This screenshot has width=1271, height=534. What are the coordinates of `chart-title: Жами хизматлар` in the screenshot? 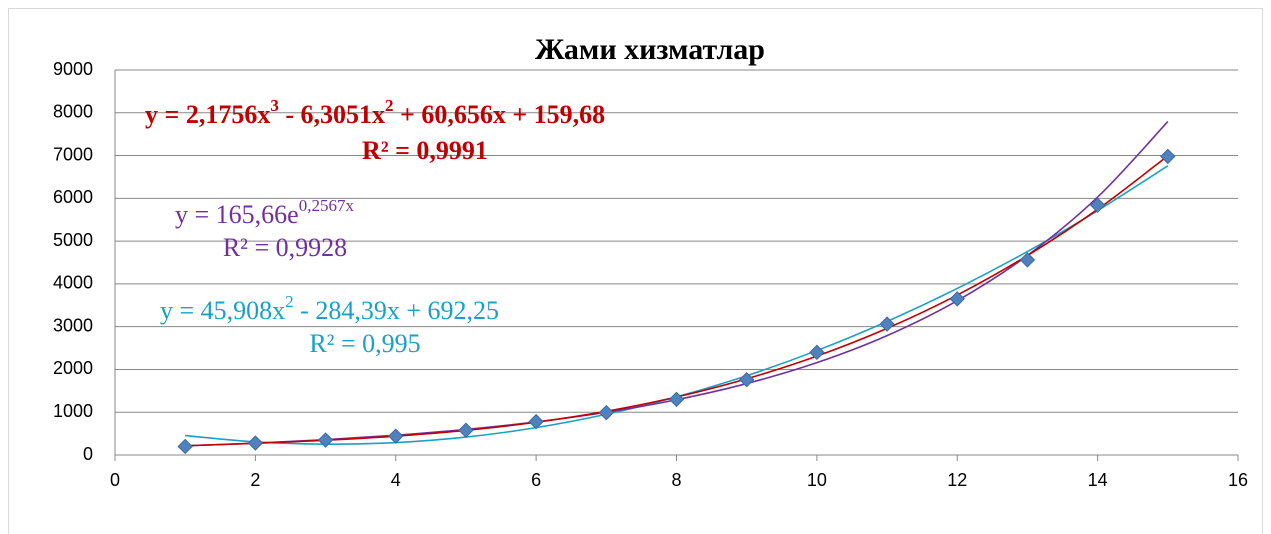 It's located at (650, 49).